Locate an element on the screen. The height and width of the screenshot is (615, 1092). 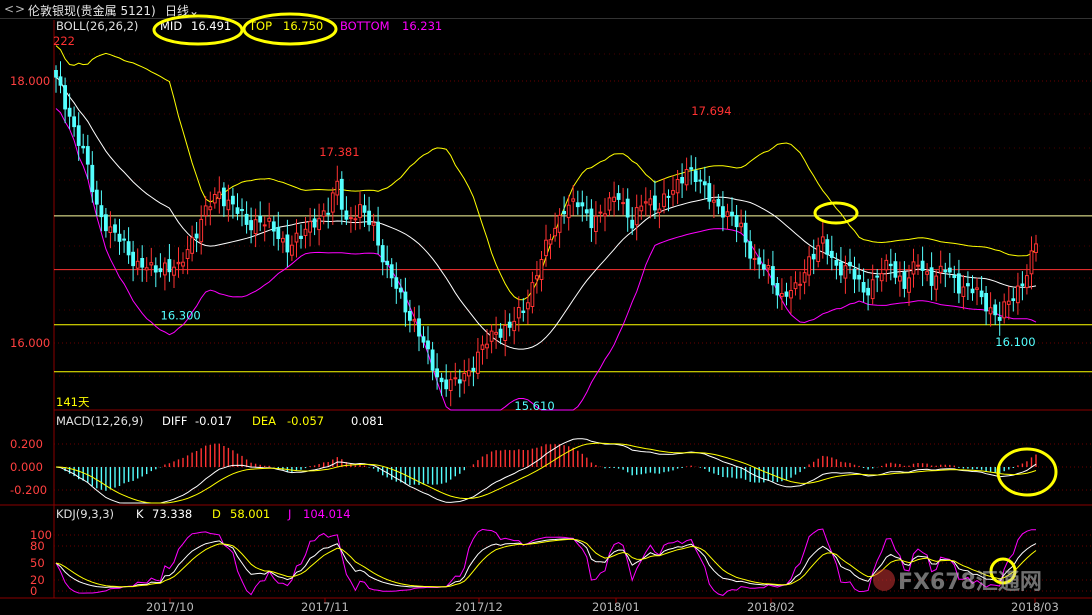
kdj-name: KDJ(9,3,3) is located at coordinates (85, 514).